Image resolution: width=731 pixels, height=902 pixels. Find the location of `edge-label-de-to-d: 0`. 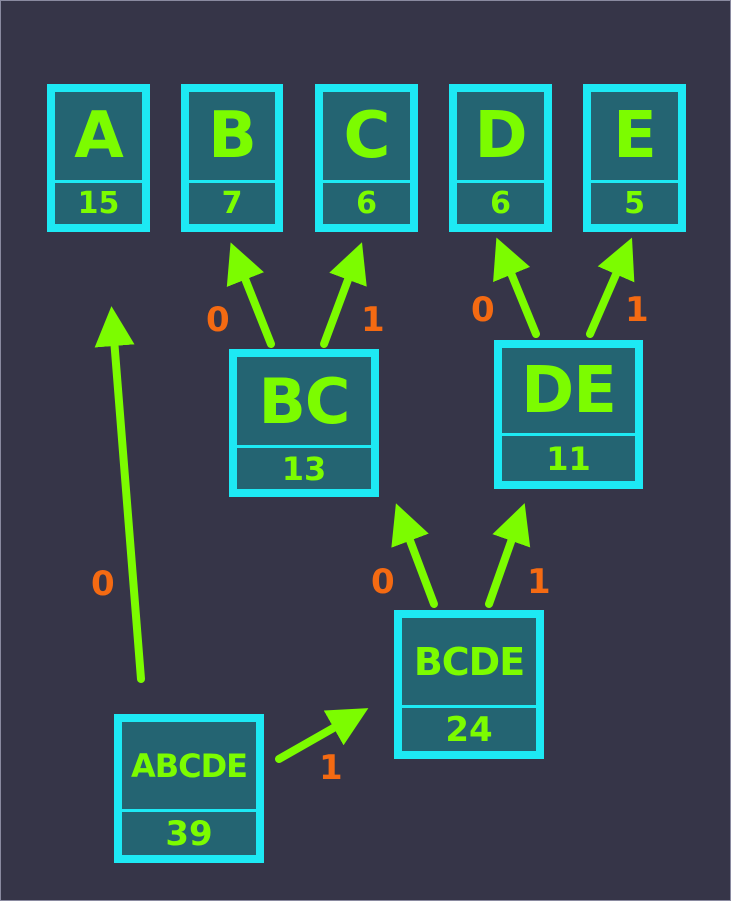

edge-label-de-to-d: 0 is located at coordinates (483, 310).